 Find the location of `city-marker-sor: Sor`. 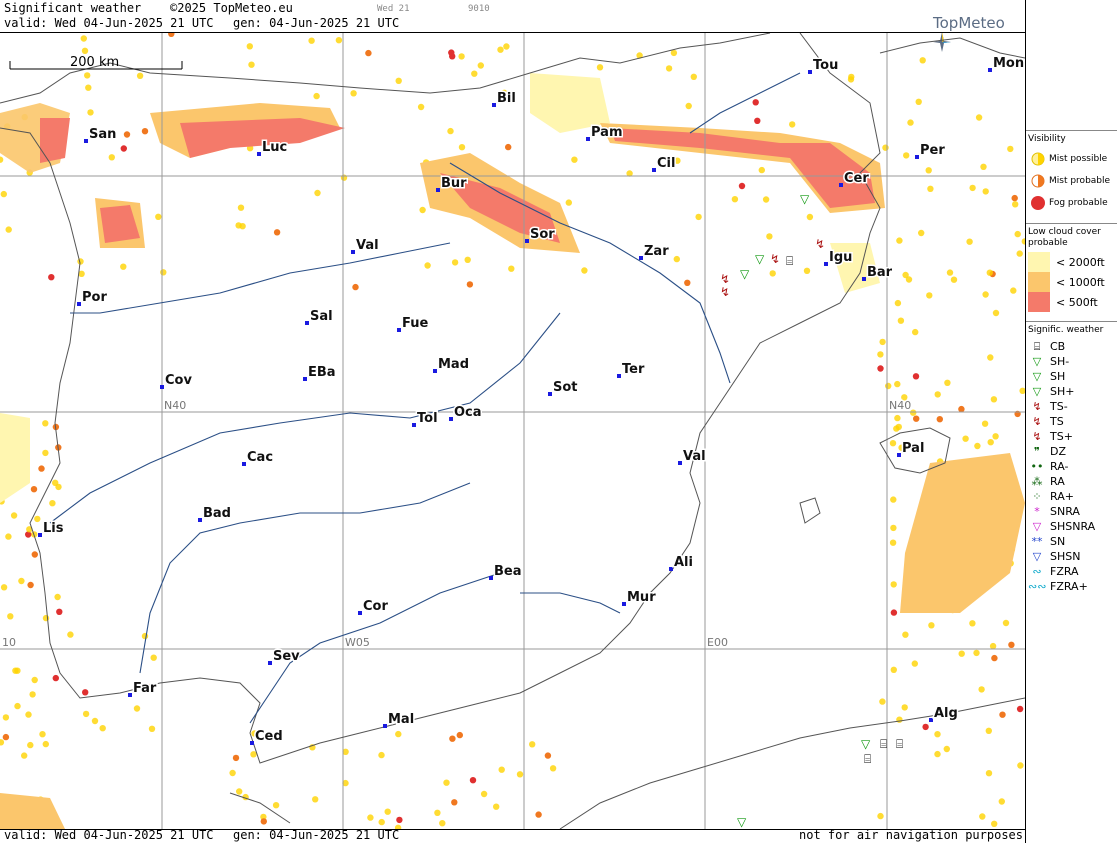

city-marker-sor: Sor is located at coordinates (541, 235).